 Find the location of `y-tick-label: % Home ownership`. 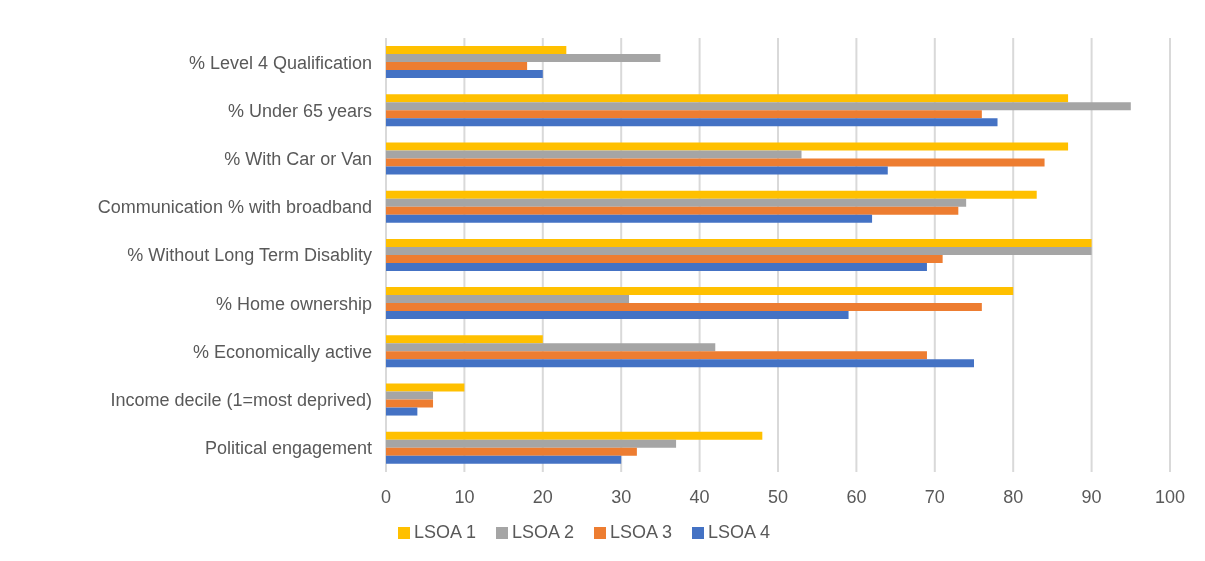

y-tick-label: % Home ownership is located at coordinates (293, 303).